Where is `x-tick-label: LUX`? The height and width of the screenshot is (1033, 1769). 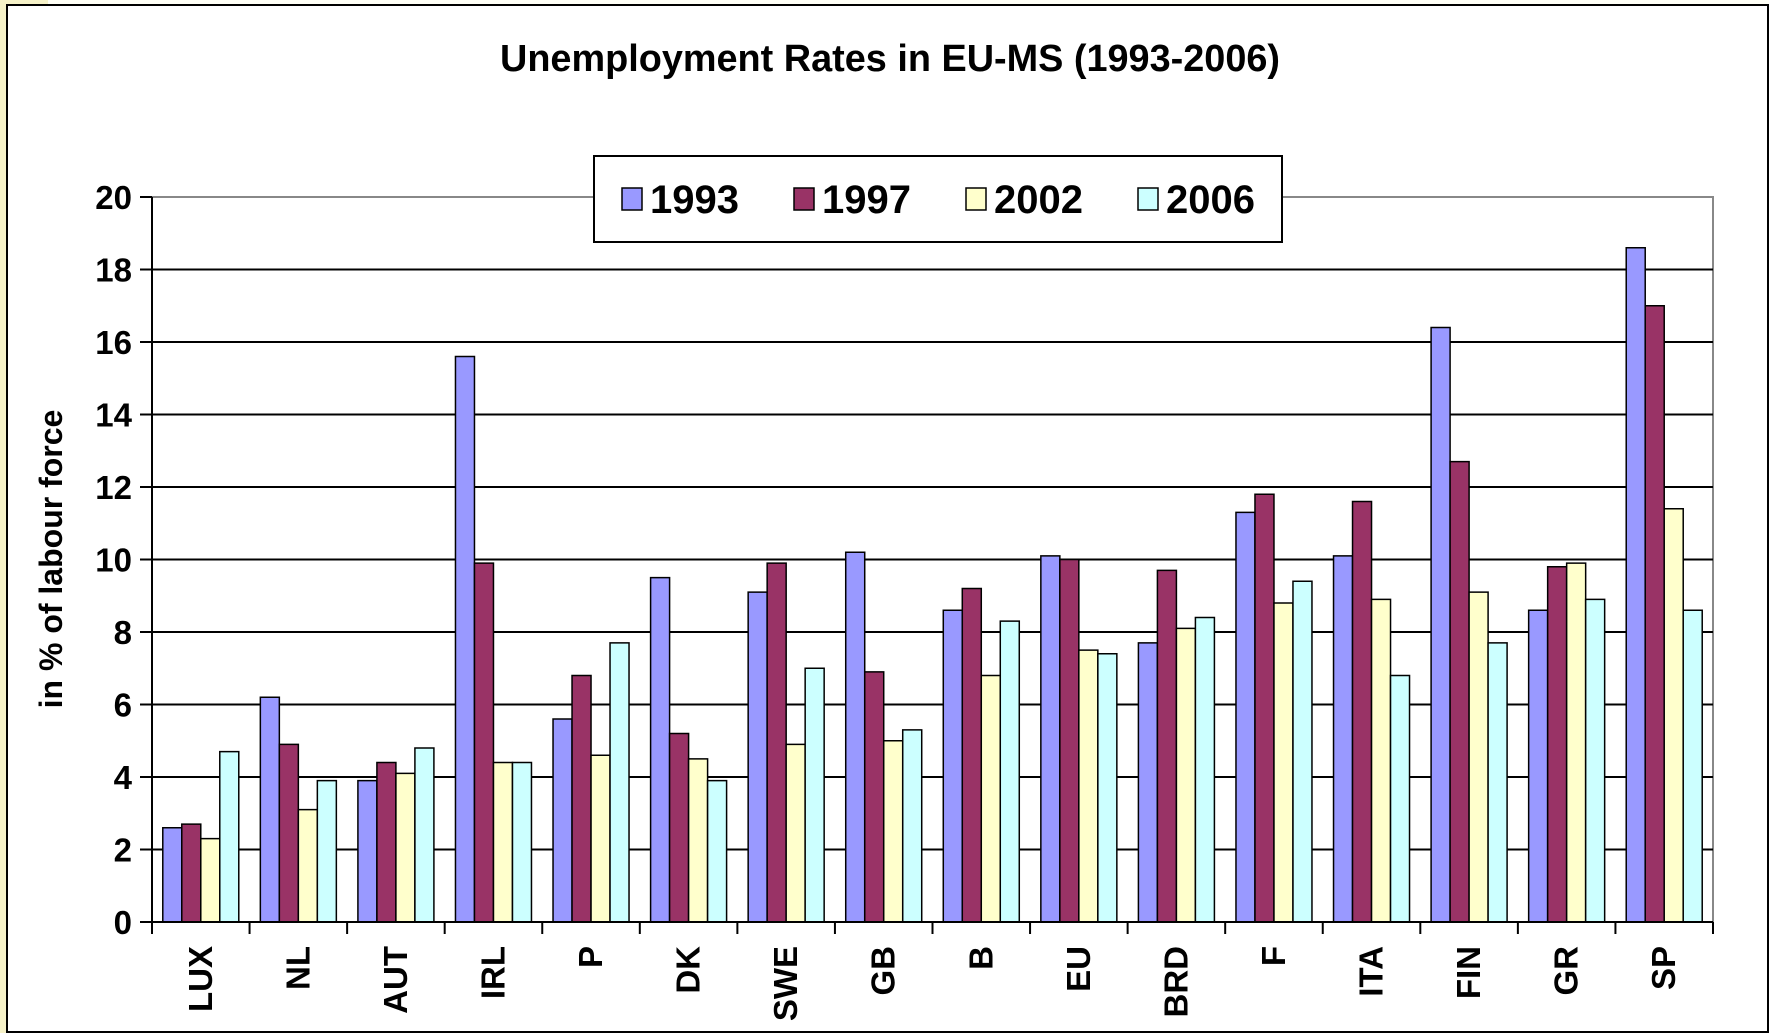 x-tick-label: LUX is located at coordinates (200, 979).